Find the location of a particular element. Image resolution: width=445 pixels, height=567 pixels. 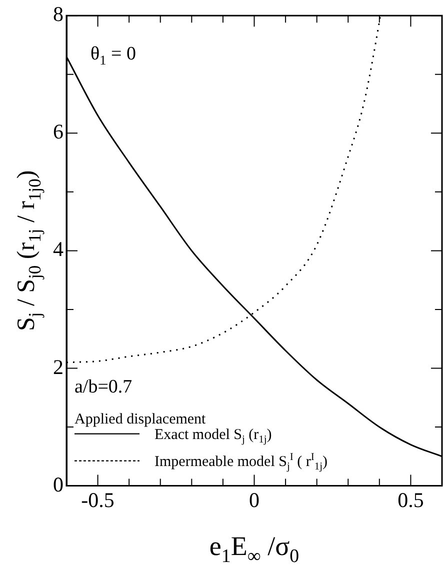

x-tick-label: -0.5 is located at coordinates (97, 500).